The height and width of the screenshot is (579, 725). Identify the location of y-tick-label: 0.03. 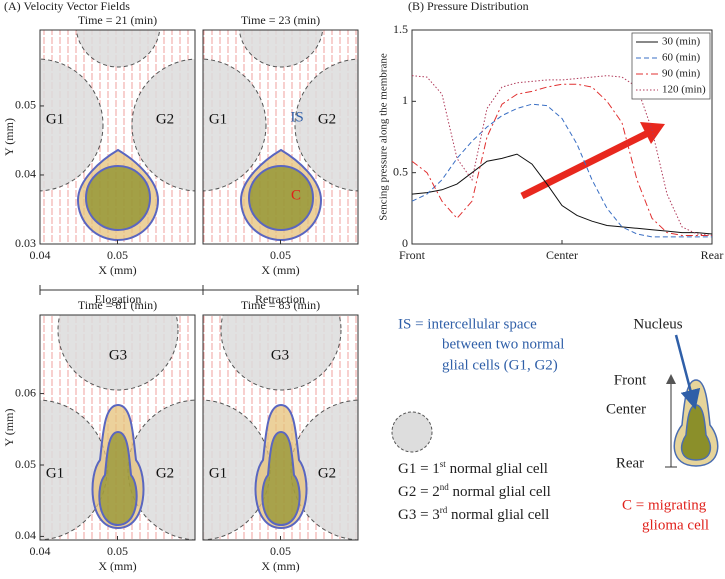
(25, 243).